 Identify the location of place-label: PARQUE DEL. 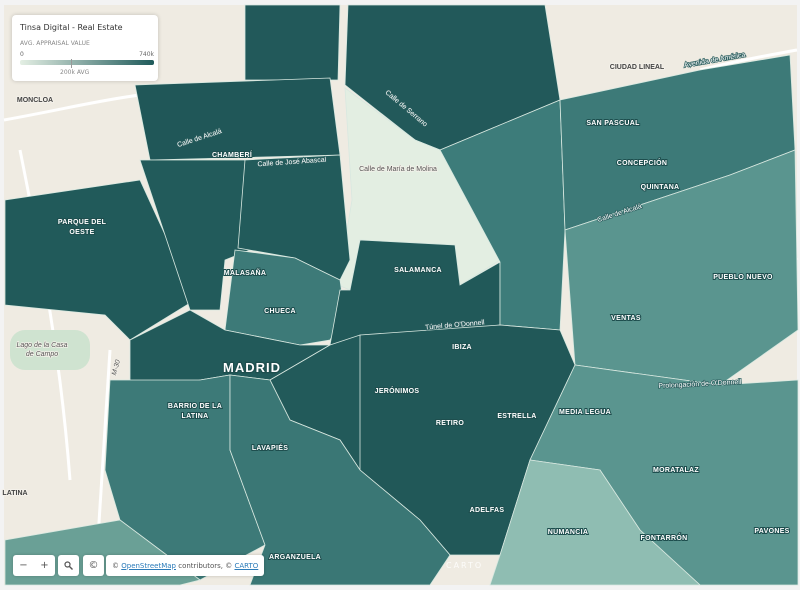
(82, 222).